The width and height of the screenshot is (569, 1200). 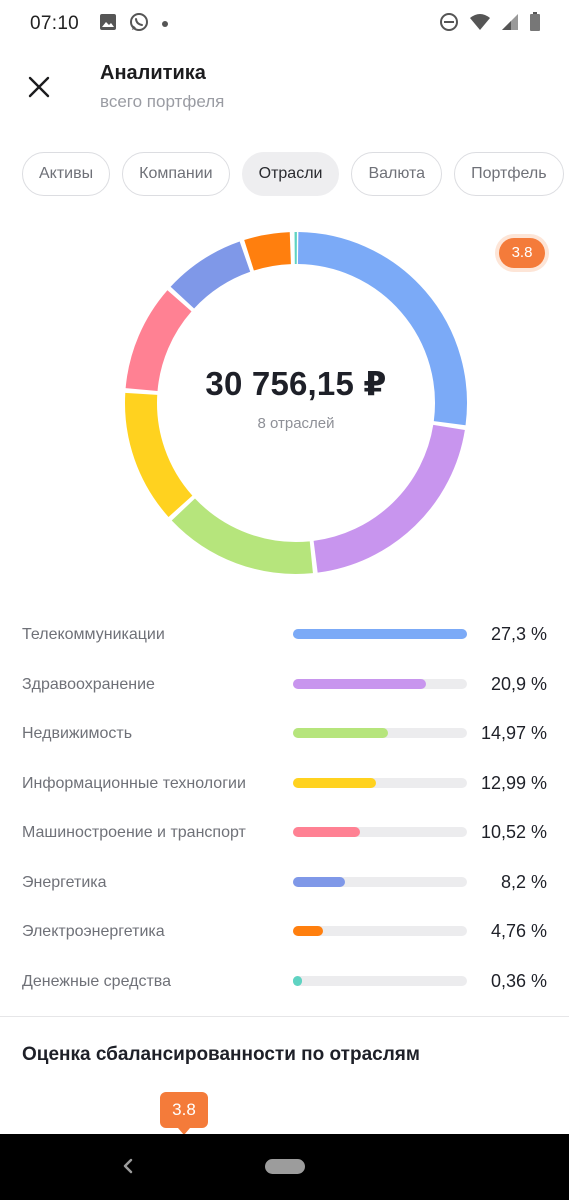 What do you see at coordinates (284, 833) in the screenshot?
I see `sector-row: Машиностроение и транспорт 10,52 %` at bounding box center [284, 833].